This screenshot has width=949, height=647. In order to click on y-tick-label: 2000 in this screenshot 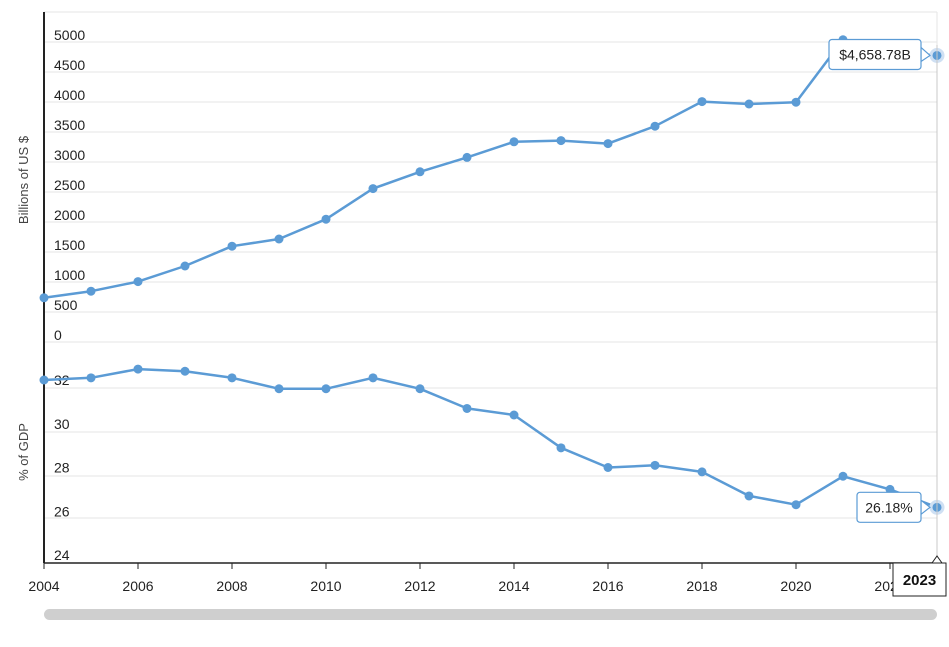, I will do `click(69, 215)`.